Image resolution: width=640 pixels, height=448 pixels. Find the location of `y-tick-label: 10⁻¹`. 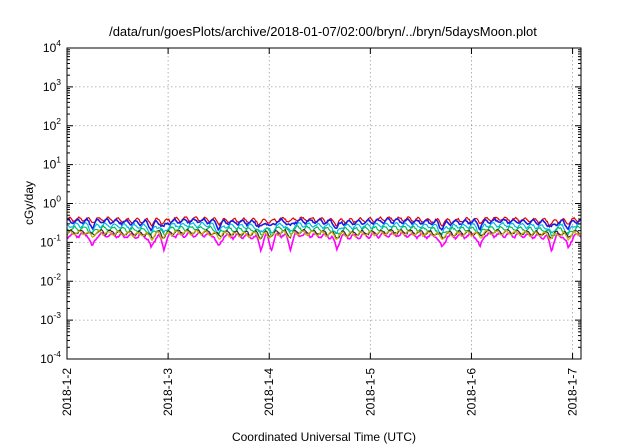

y-tick-label: 10⁻¹ is located at coordinates (50, 240).